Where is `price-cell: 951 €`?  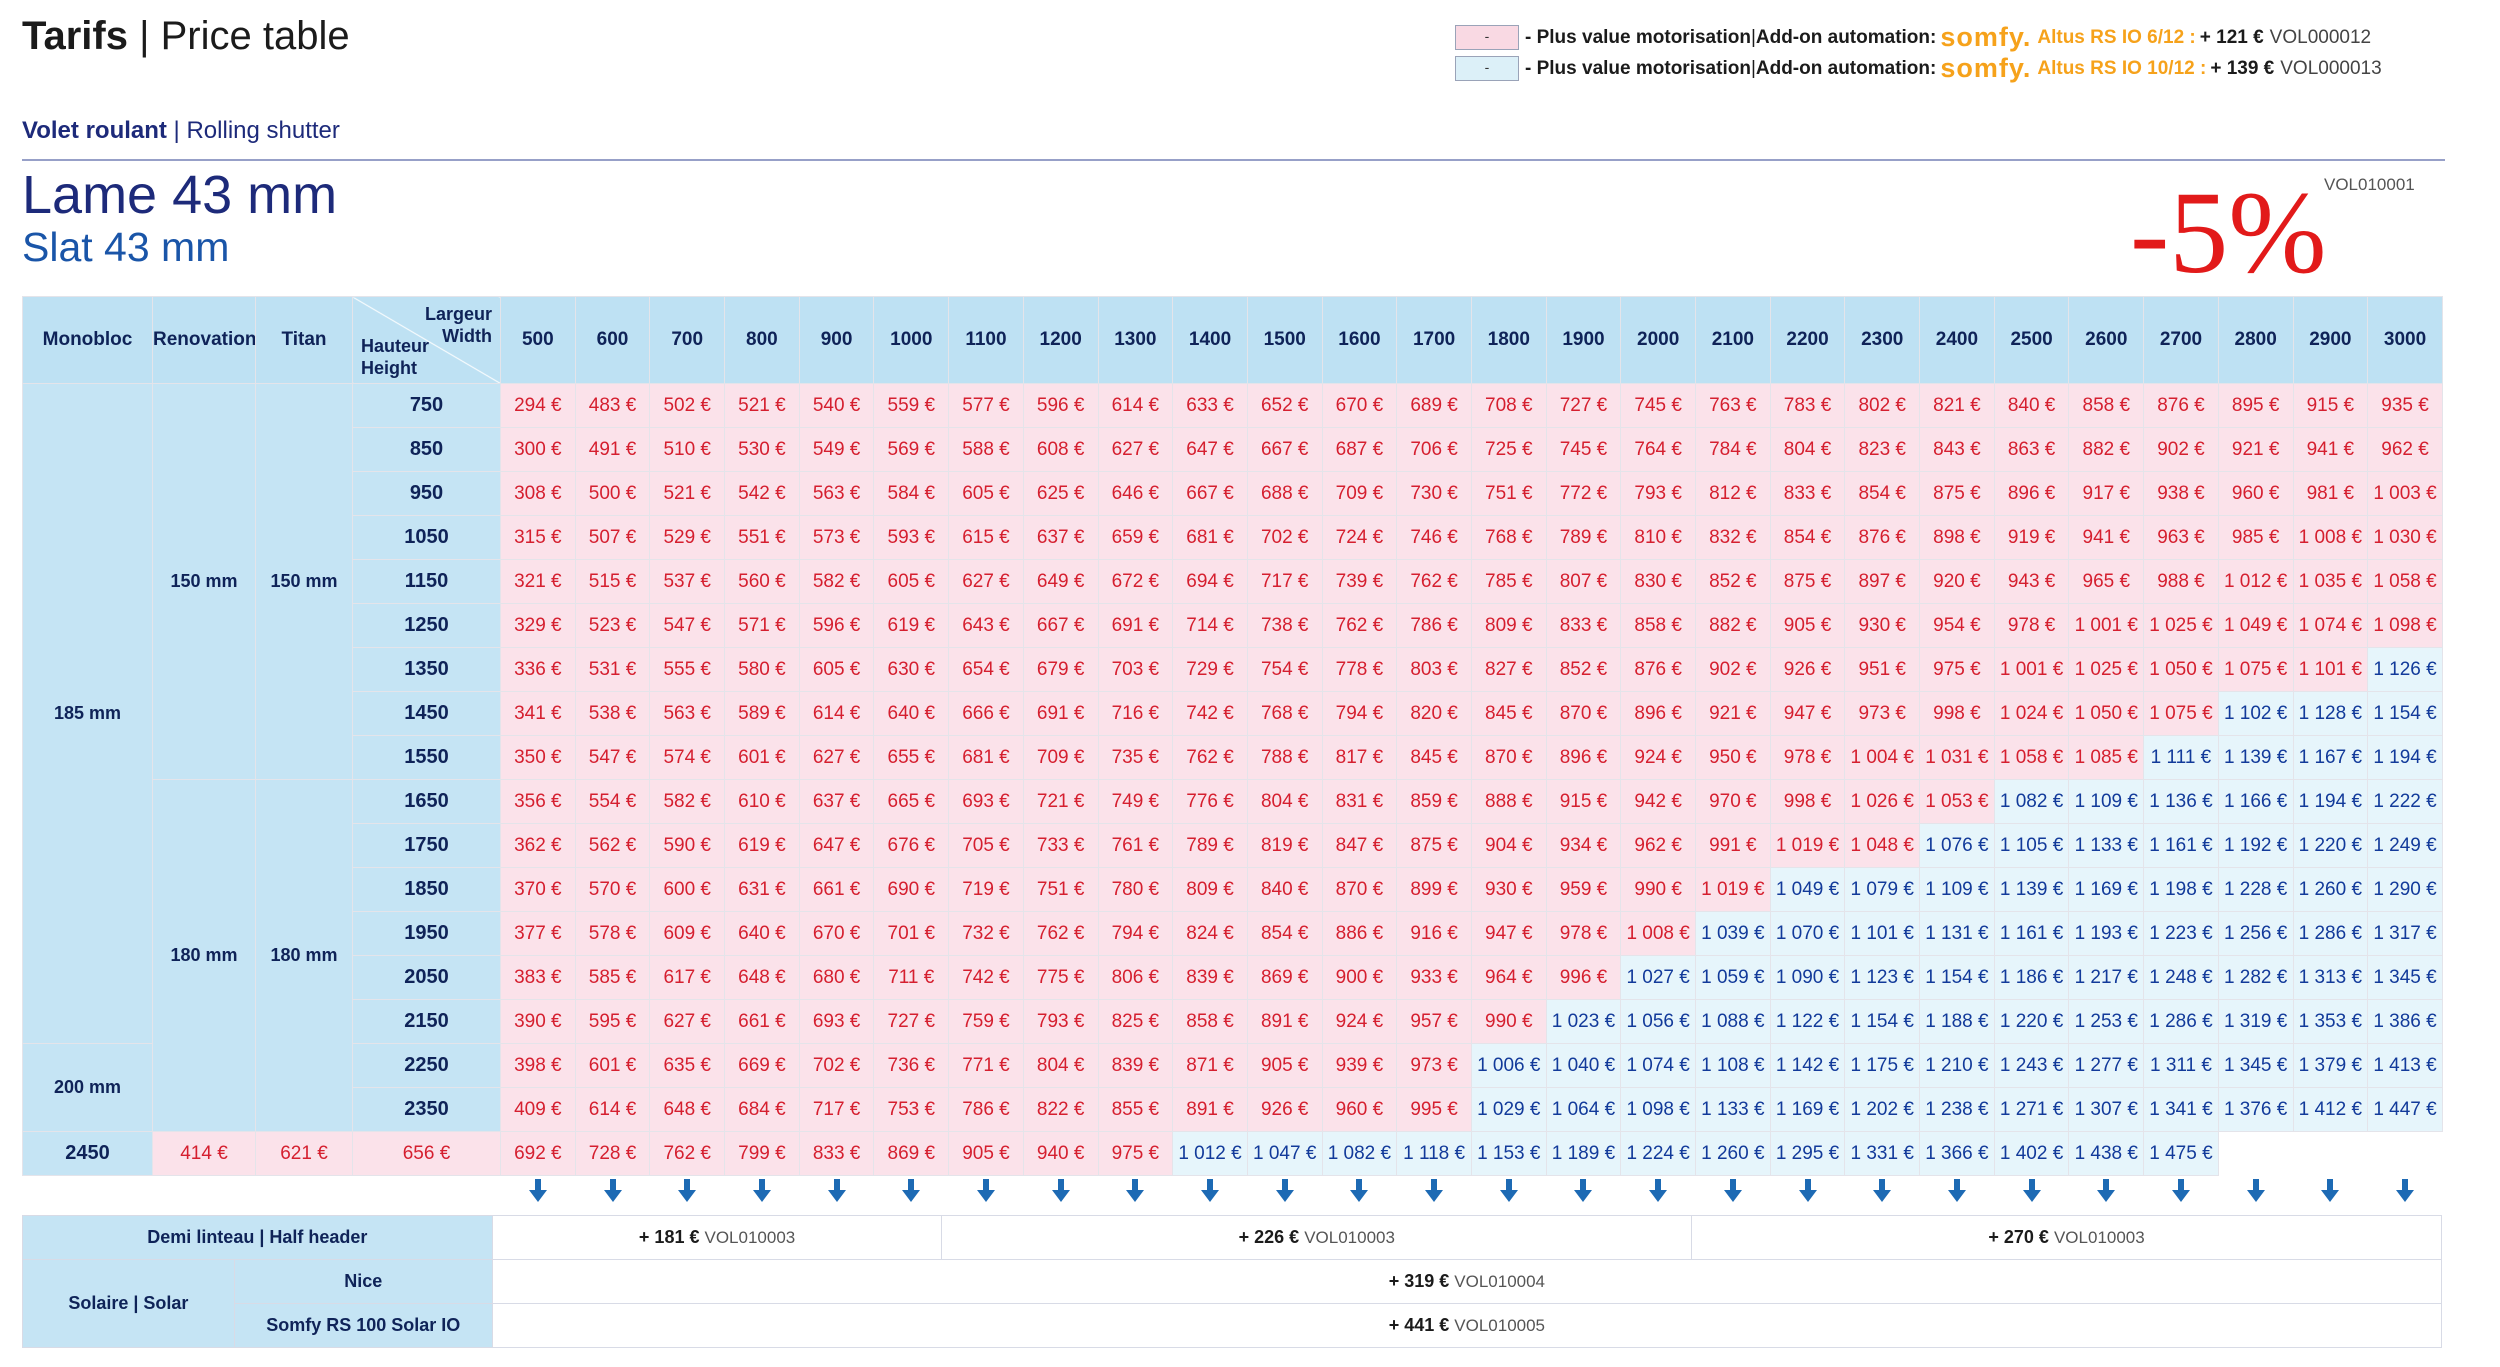
price-cell: 951 € is located at coordinates (1882, 669).